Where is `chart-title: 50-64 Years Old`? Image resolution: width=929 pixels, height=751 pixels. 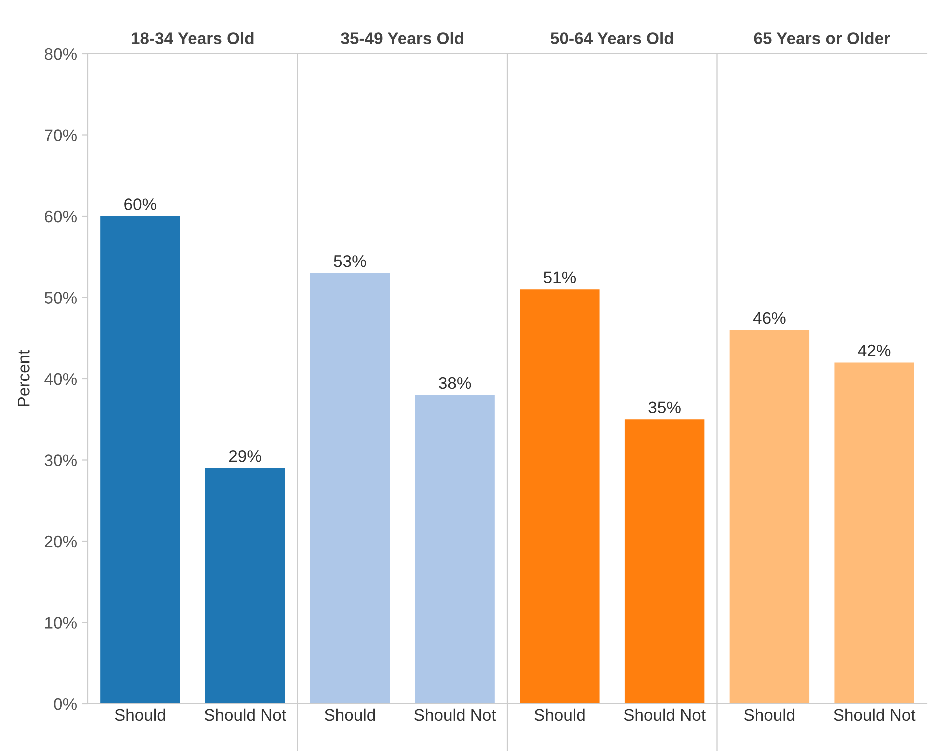 chart-title: 50-64 Years Old is located at coordinates (612, 38).